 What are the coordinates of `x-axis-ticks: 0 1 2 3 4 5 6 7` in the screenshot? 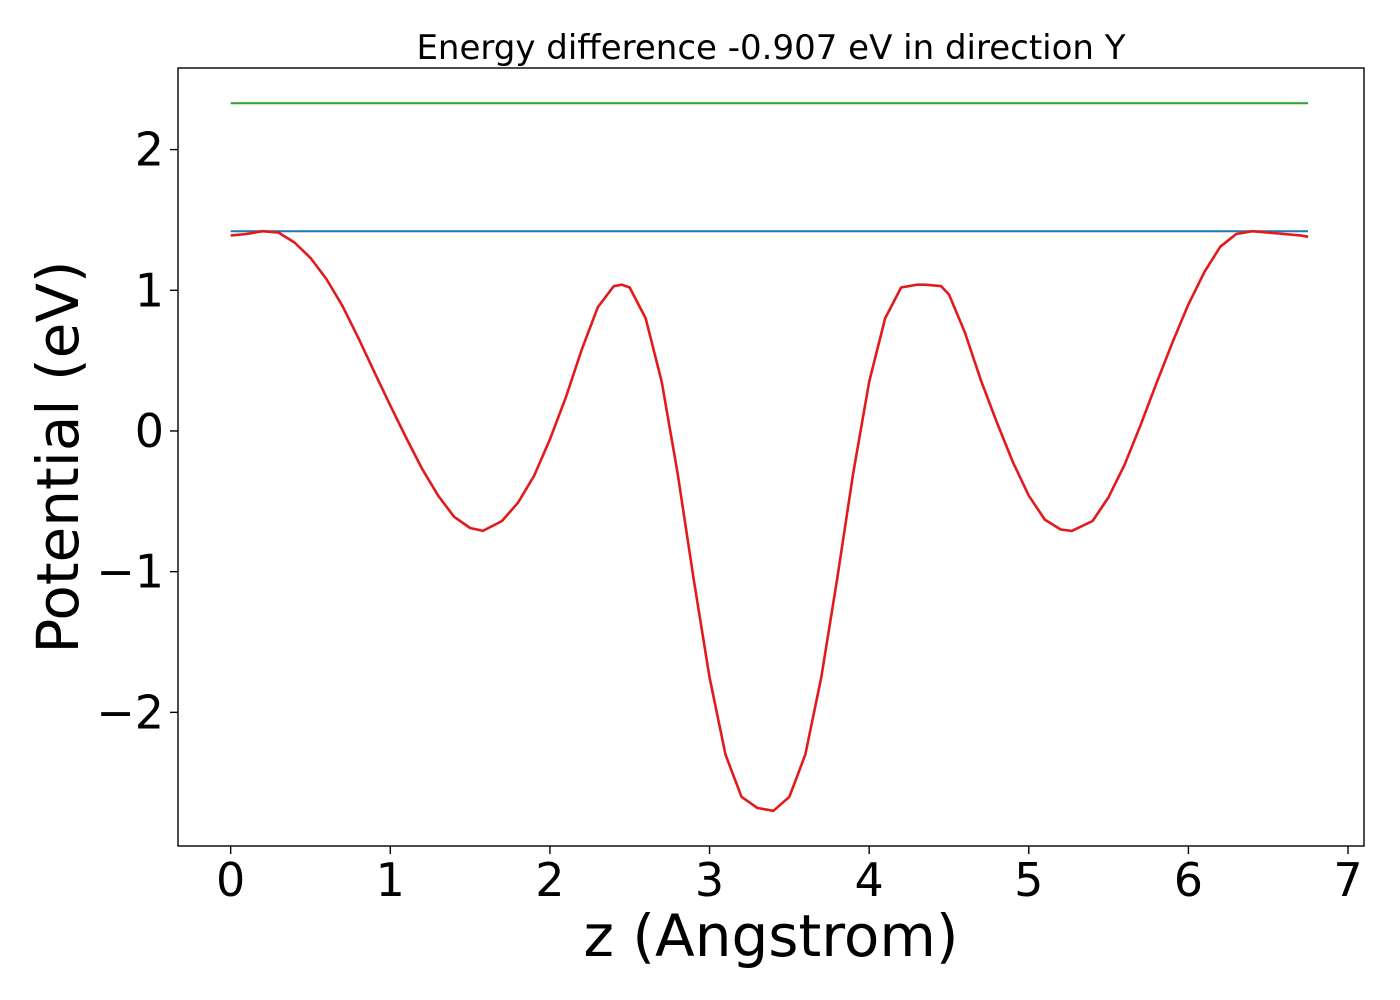 It's located at (789, 876).